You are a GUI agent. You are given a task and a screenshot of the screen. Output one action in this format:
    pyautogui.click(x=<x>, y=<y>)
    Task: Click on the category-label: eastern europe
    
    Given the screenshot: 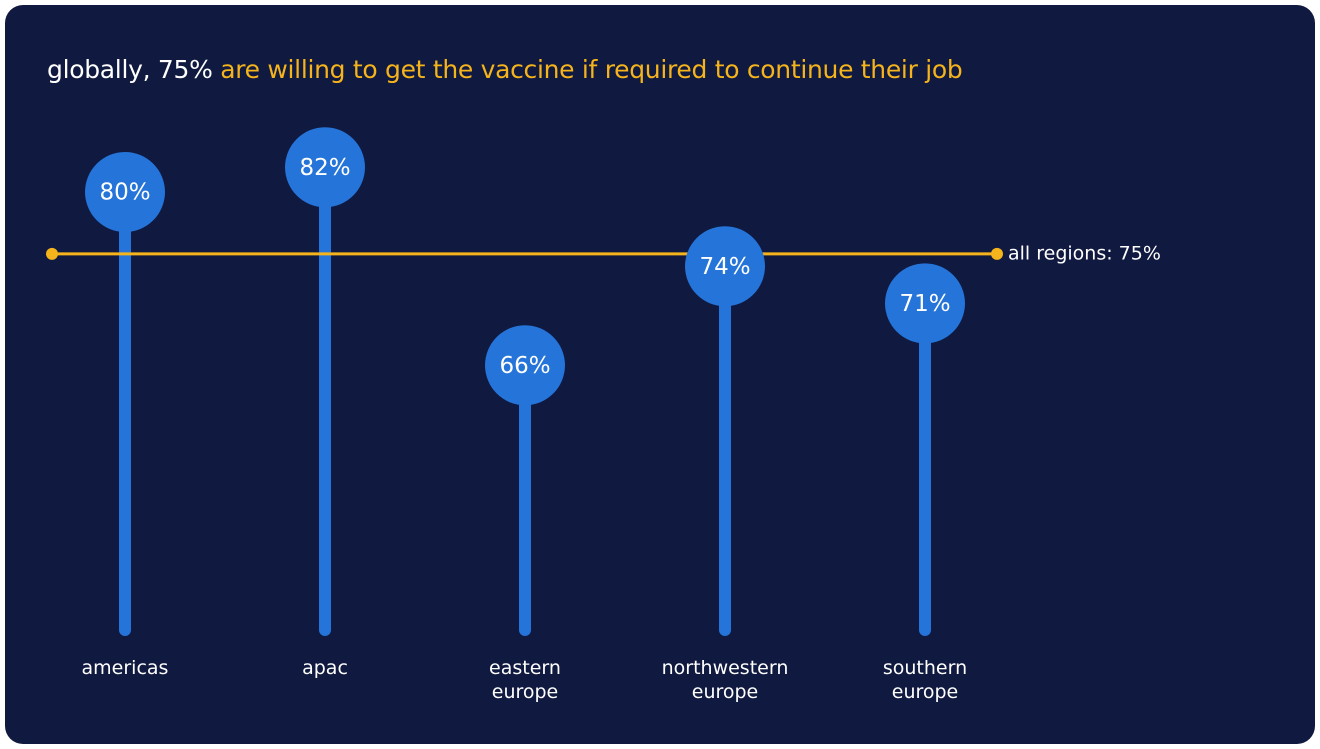 What is the action you would take?
    pyautogui.click(x=525, y=680)
    